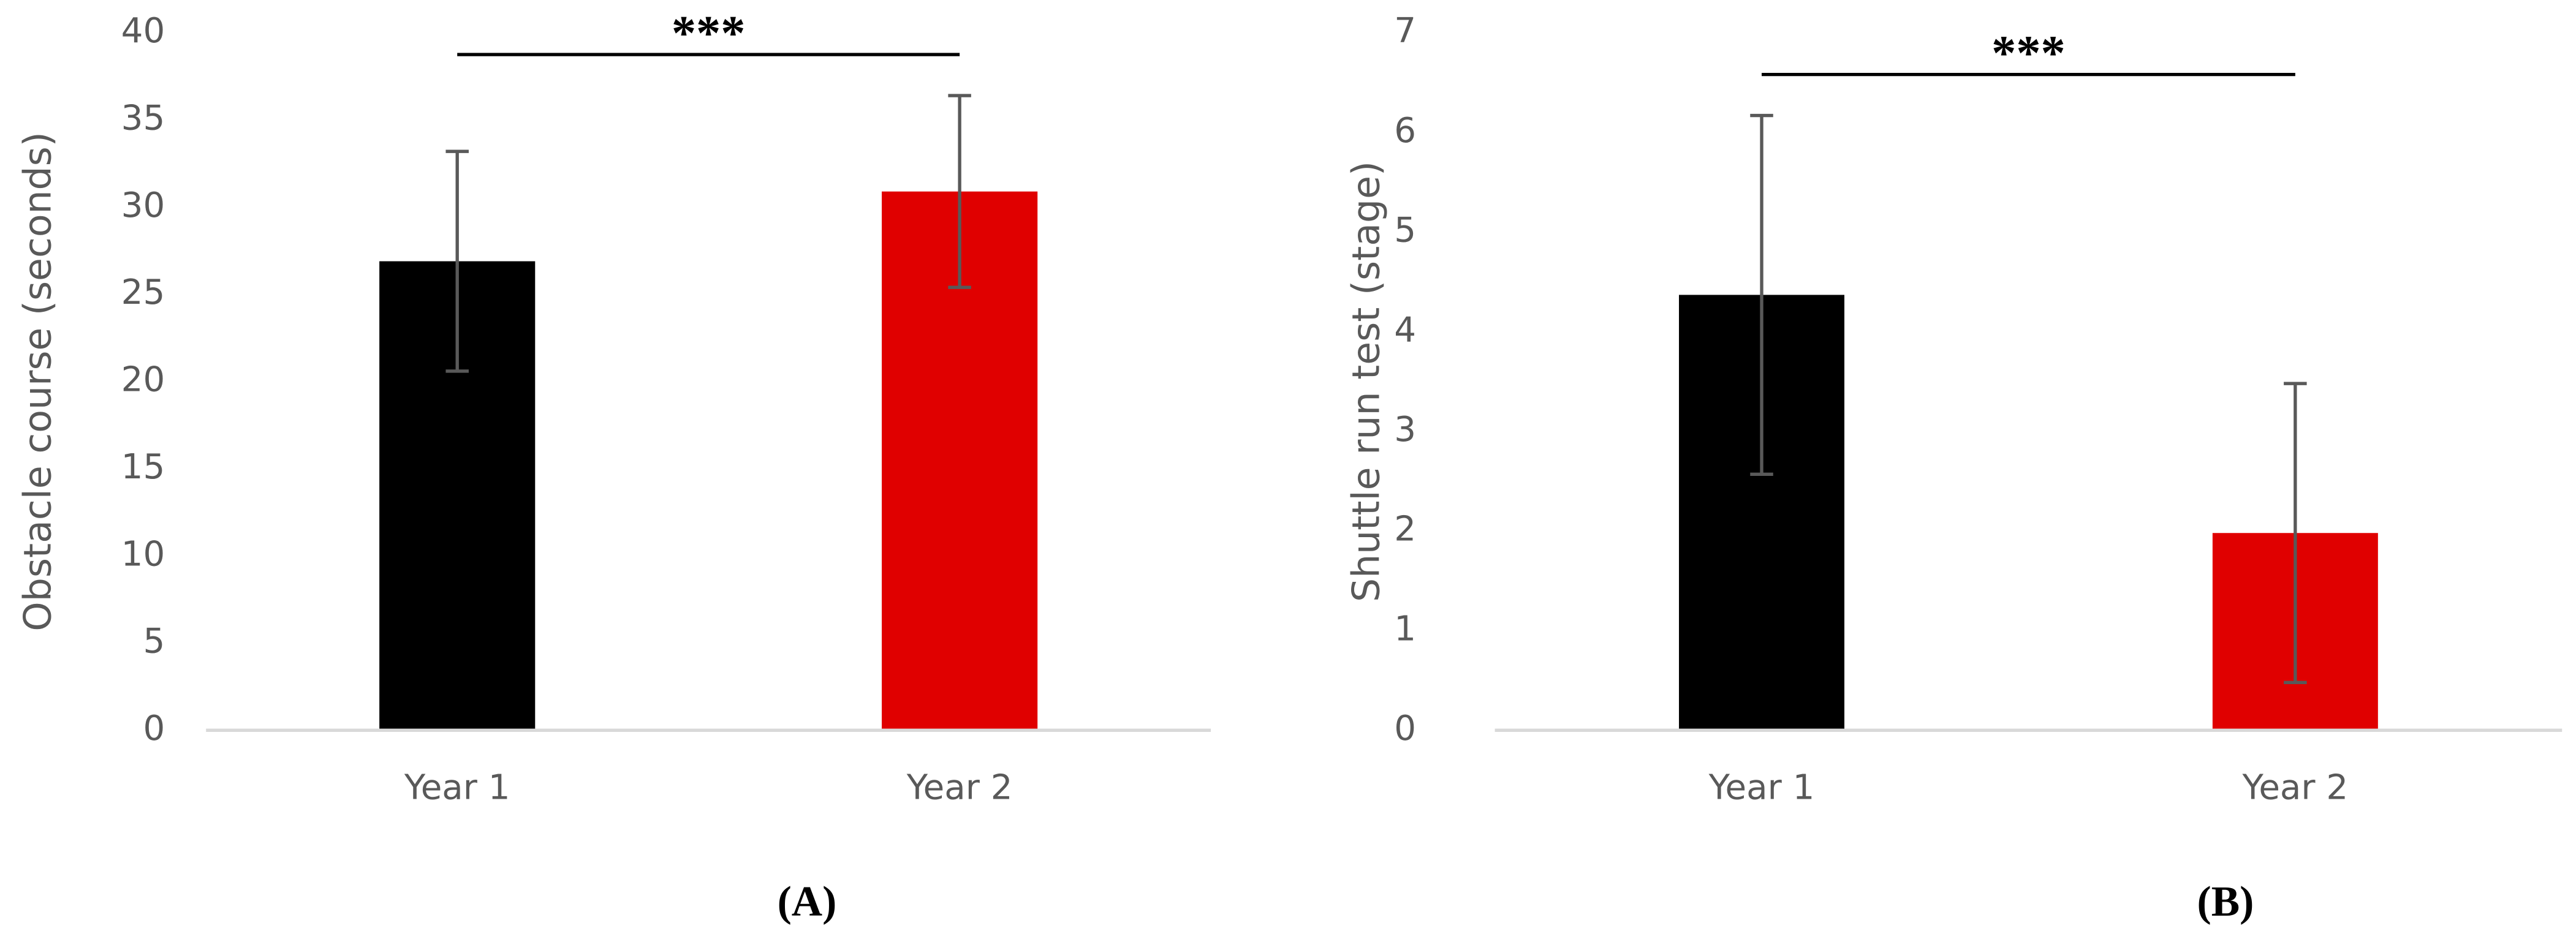  What do you see at coordinates (143, 467) in the screenshot?
I see `y-tick-label: 15` at bounding box center [143, 467].